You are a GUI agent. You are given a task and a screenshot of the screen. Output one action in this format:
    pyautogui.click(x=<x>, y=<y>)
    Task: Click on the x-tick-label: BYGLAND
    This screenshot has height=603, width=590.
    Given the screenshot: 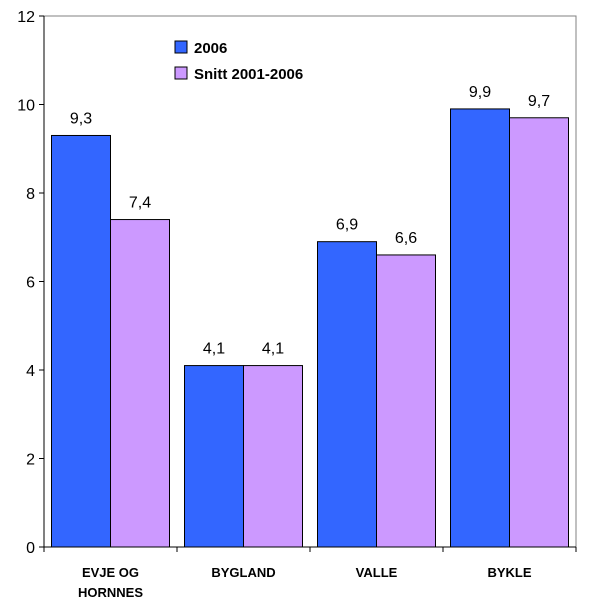 What is the action you would take?
    pyautogui.click(x=243, y=572)
    